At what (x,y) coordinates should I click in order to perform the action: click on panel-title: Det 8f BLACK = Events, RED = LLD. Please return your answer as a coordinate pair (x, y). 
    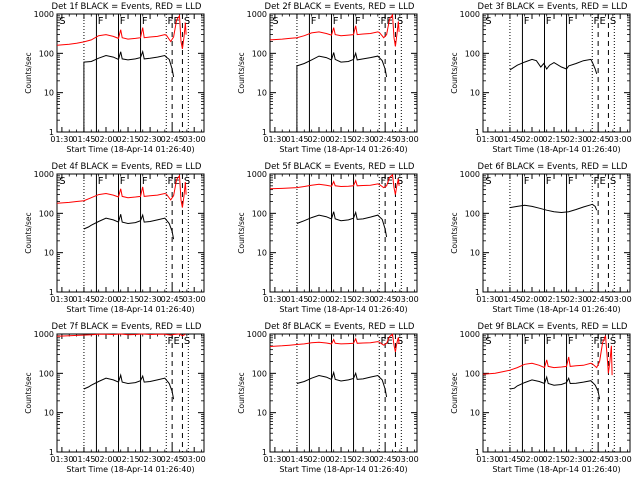
    Looking at the image, I should click on (340, 327).